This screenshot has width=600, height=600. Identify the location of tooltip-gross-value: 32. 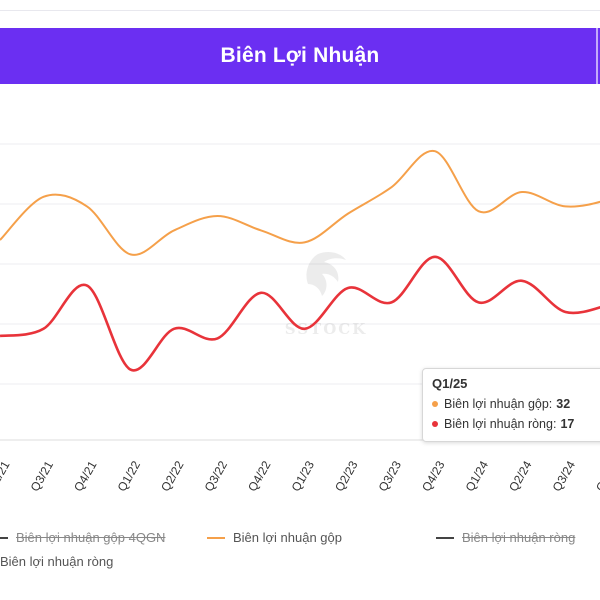
(563, 404).